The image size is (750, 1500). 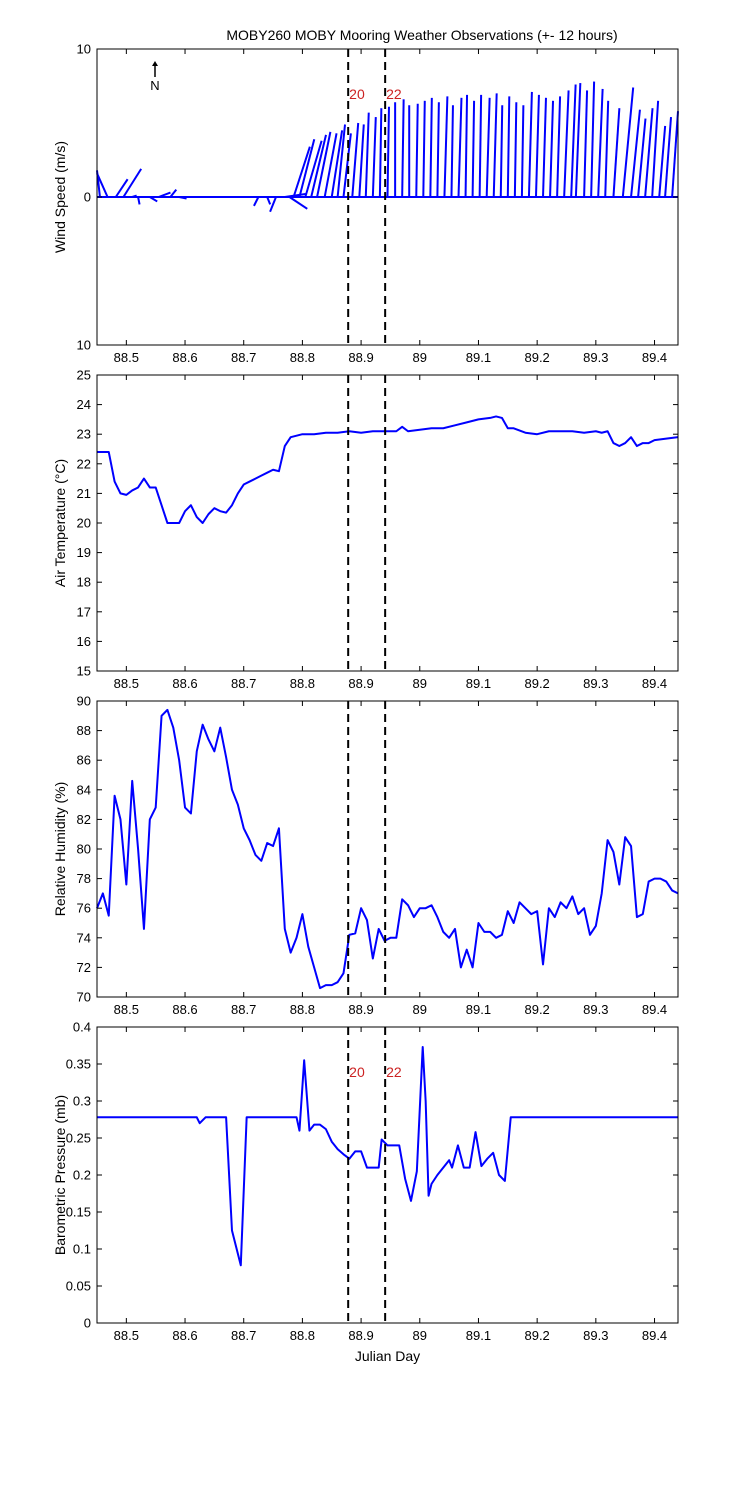 What do you see at coordinates (388, 469) in the screenshot?
I see `air_temperature-series-line` at bounding box center [388, 469].